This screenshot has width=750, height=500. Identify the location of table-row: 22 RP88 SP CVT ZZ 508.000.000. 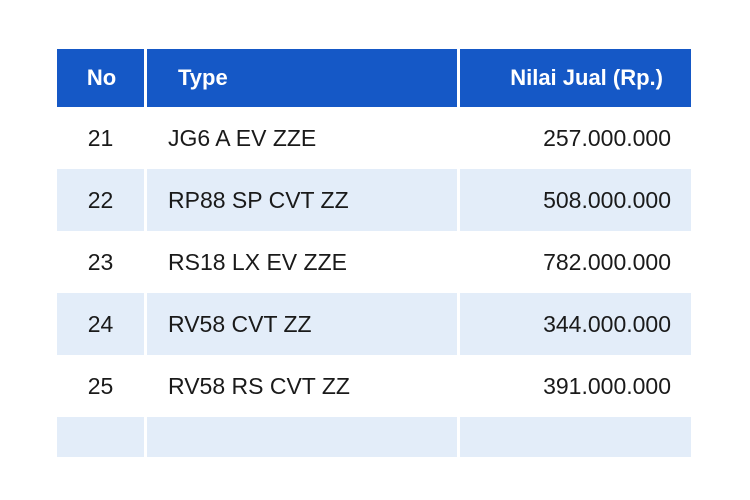
(374, 200).